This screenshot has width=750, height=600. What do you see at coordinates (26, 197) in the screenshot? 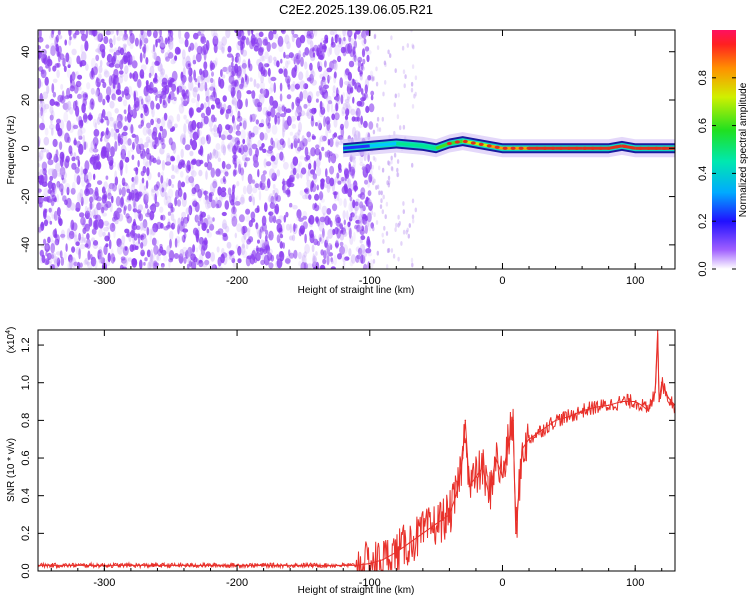
I see `y-tick-label: -20` at bounding box center [26, 197].